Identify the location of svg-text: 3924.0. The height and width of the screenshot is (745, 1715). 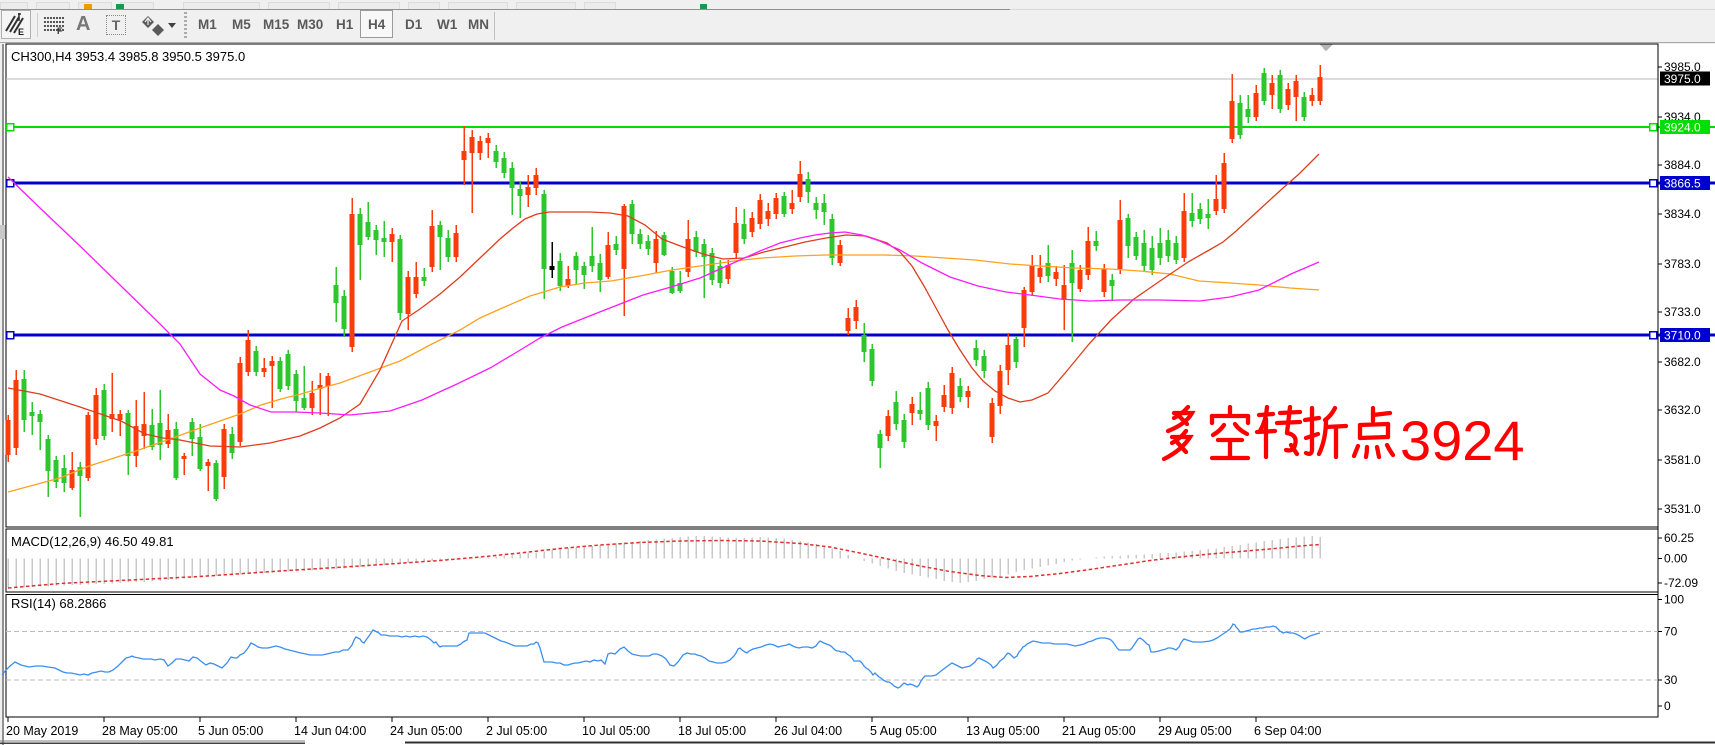
(1682, 128).